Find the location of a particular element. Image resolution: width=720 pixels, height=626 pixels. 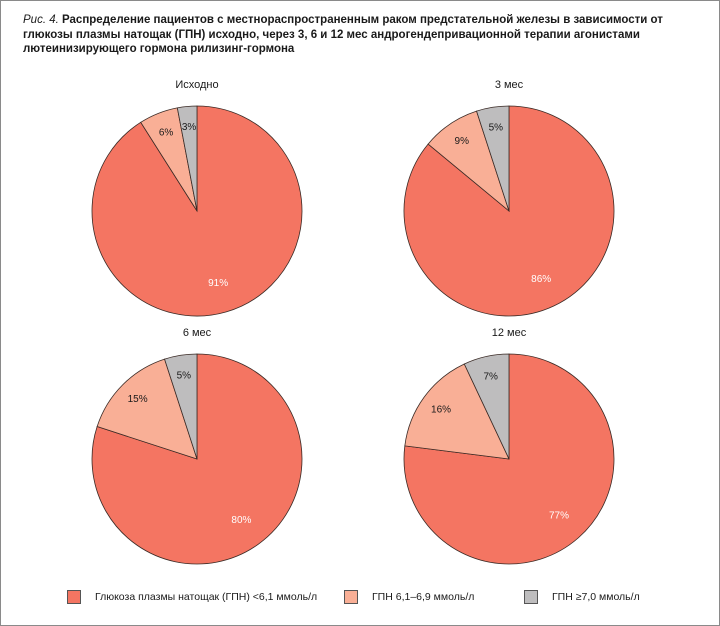

pie-3: 12 мес 77% 16% 7% is located at coordinates (509, 446).